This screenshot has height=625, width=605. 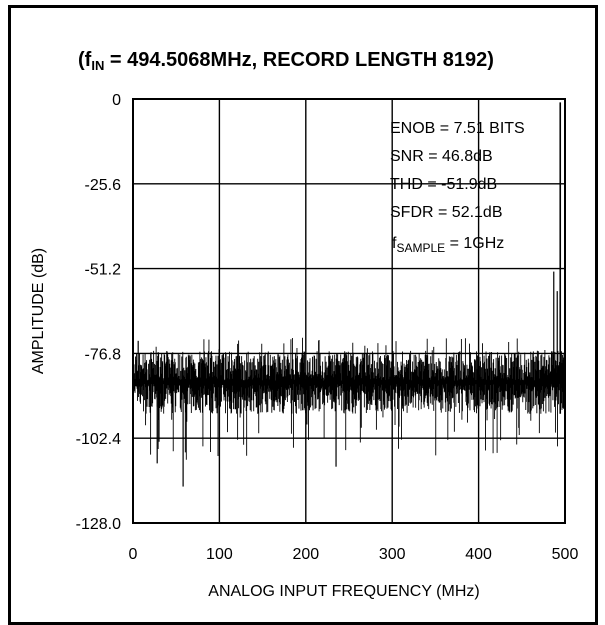 What do you see at coordinates (420, 248) in the screenshot?
I see `sample-label-subscript: SAMPLE` at bounding box center [420, 248].